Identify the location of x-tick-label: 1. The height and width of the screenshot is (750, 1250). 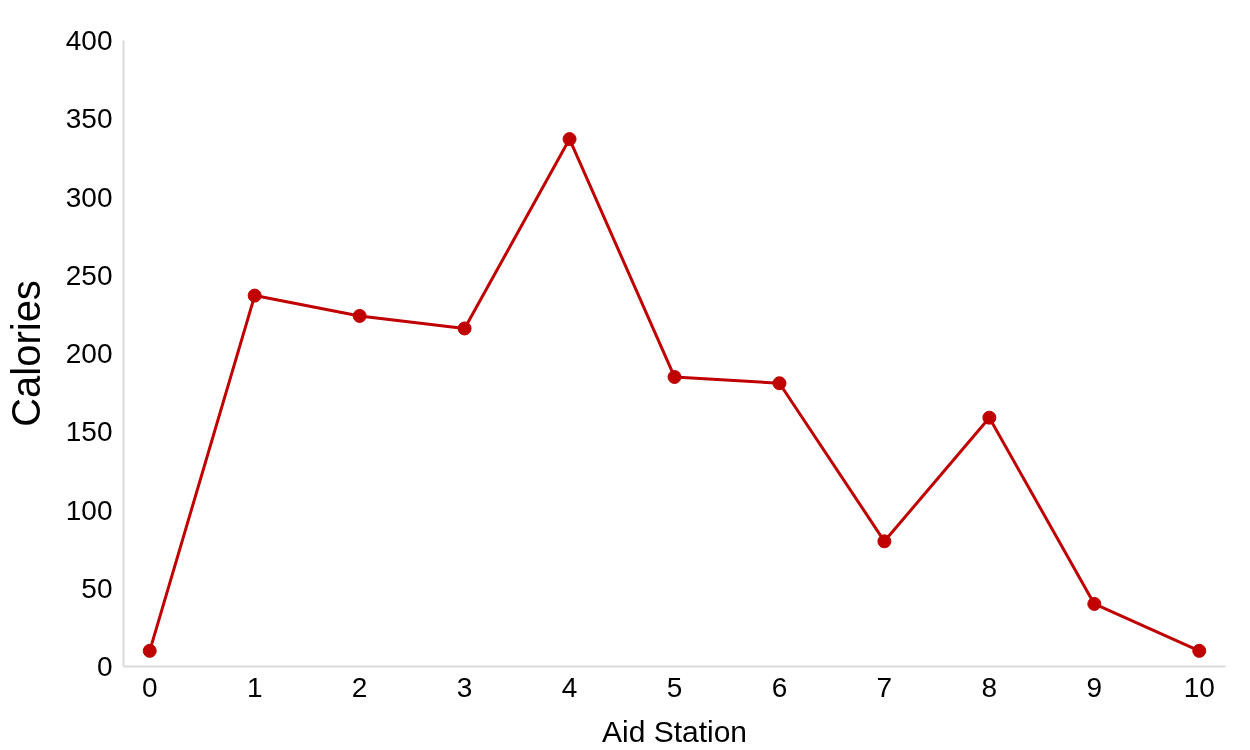
(254, 687).